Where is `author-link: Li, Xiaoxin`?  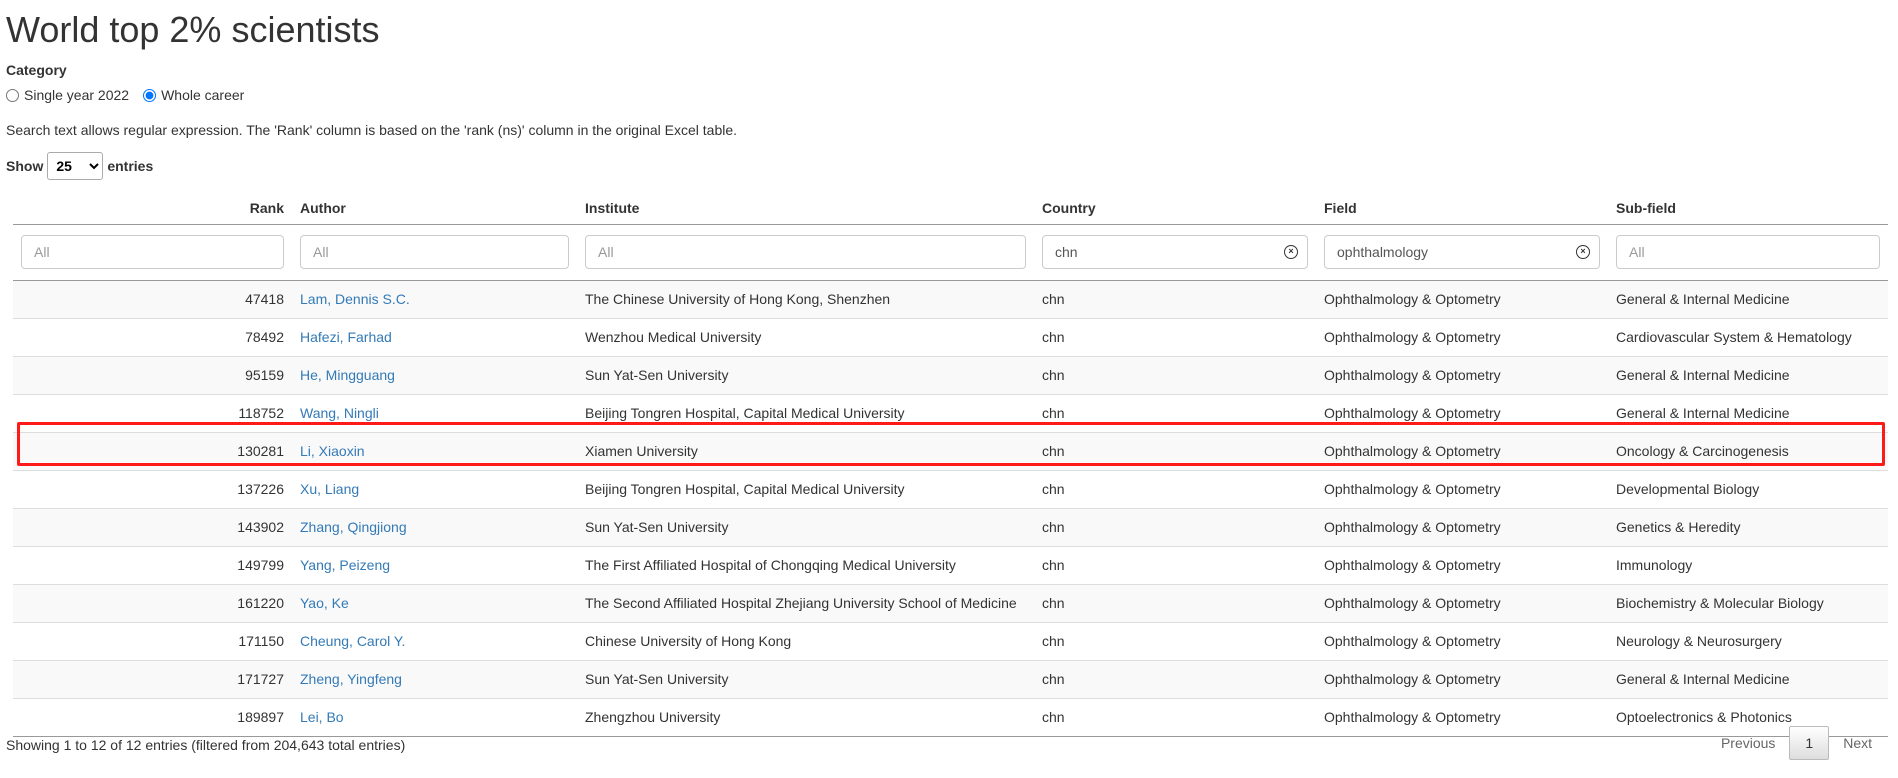 author-link: Li, Xiaoxin is located at coordinates (332, 451).